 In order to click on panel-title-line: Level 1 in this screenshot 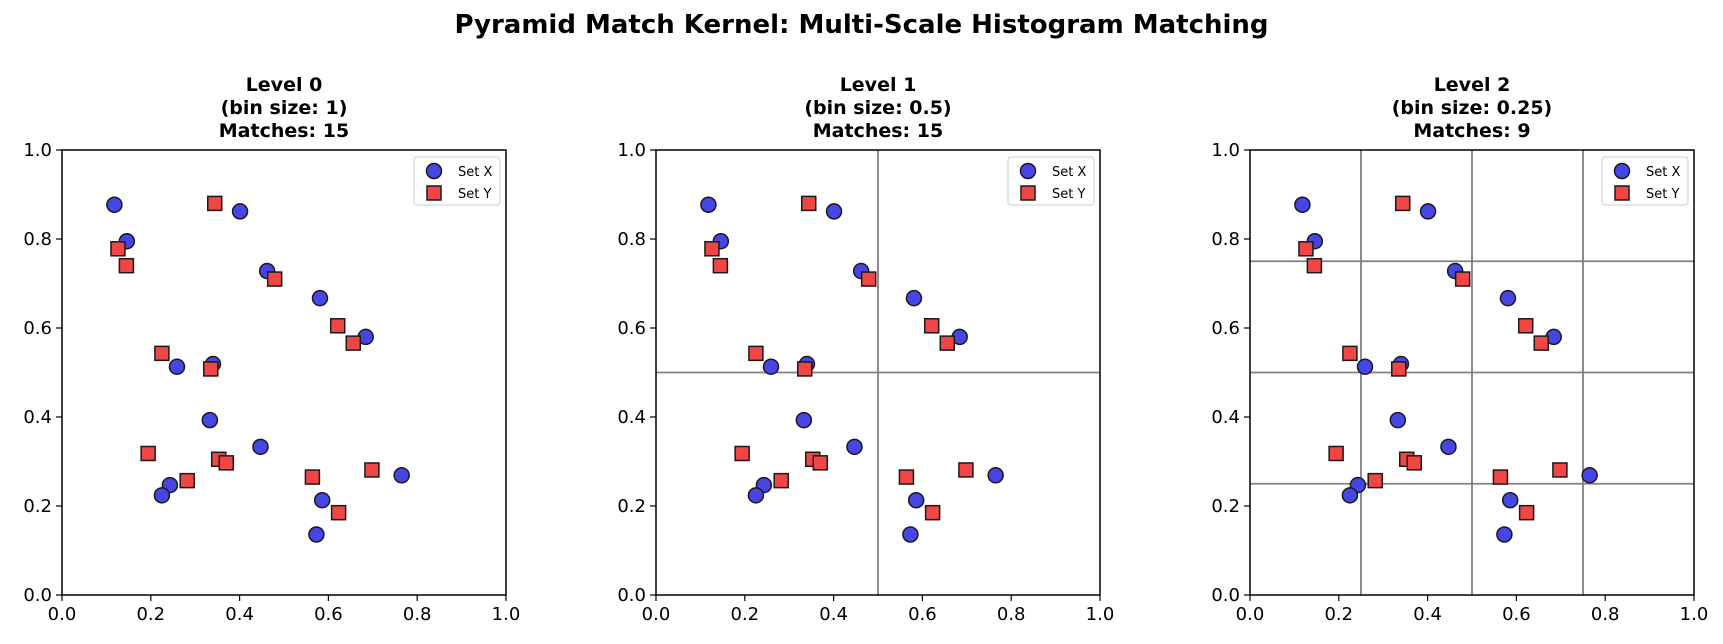, I will do `click(878, 85)`.